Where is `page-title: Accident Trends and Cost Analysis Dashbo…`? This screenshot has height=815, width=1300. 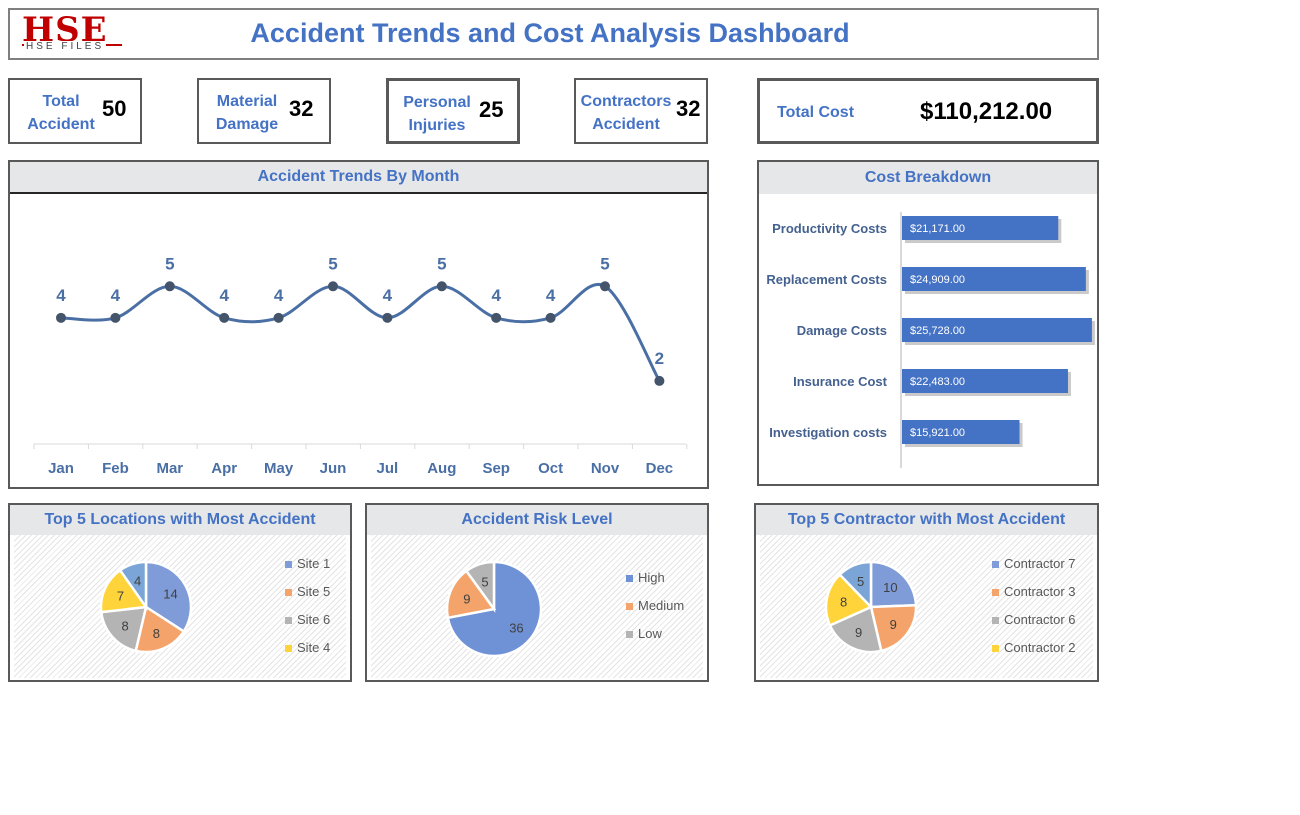
page-title: Accident Trends and Cost Analysis Dashbo… is located at coordinates (550, 33).